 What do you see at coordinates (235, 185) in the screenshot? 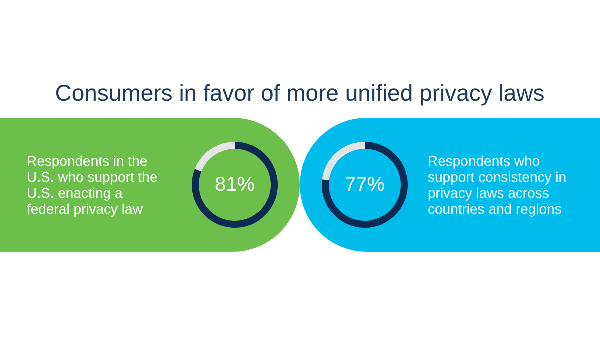
I see `data-label: 81%` at bounding box center [235, 185].